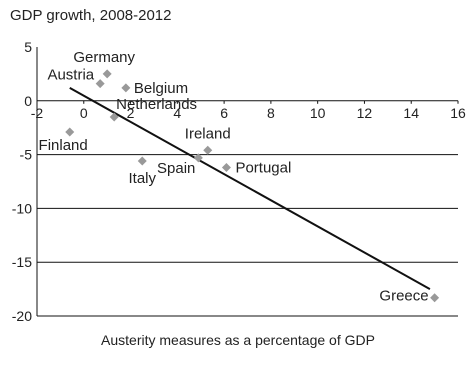 Image resolution: width=471 pixels, height=369 pixels. I want to click on x-tick-label: -2, so click(37, 113).